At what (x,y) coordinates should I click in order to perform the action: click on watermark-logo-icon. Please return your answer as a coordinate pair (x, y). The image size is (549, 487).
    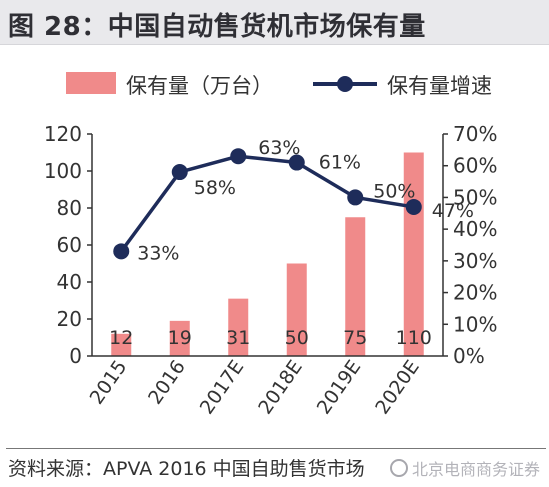
    Looking at the image, I should click on (399, 468).